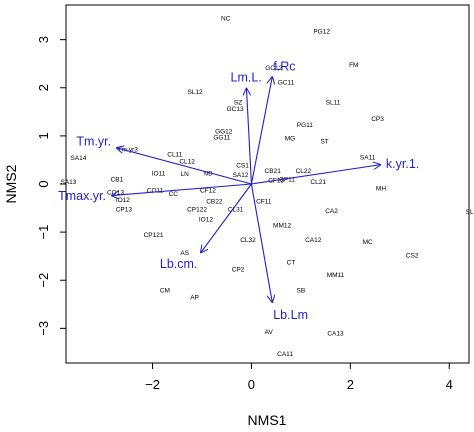 The image size is (474, 432). I want to click on site-label: GG12, so click(224, 132).